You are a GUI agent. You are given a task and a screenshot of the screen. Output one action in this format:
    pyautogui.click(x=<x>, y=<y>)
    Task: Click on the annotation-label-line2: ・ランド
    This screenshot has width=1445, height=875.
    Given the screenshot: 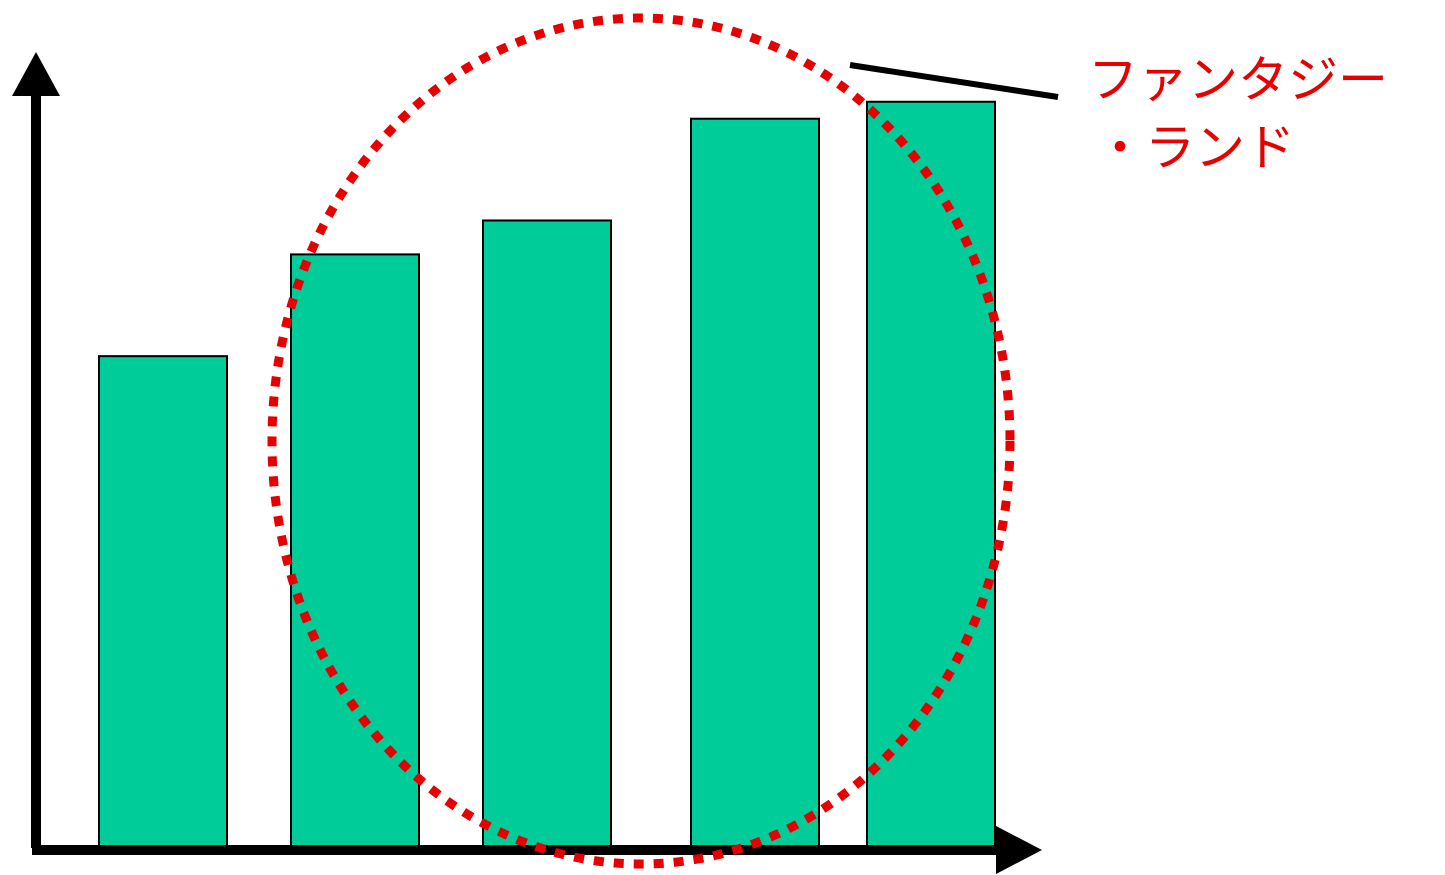 What is the action you would take?
    pyautogui.click(x=1195, y=148)
    